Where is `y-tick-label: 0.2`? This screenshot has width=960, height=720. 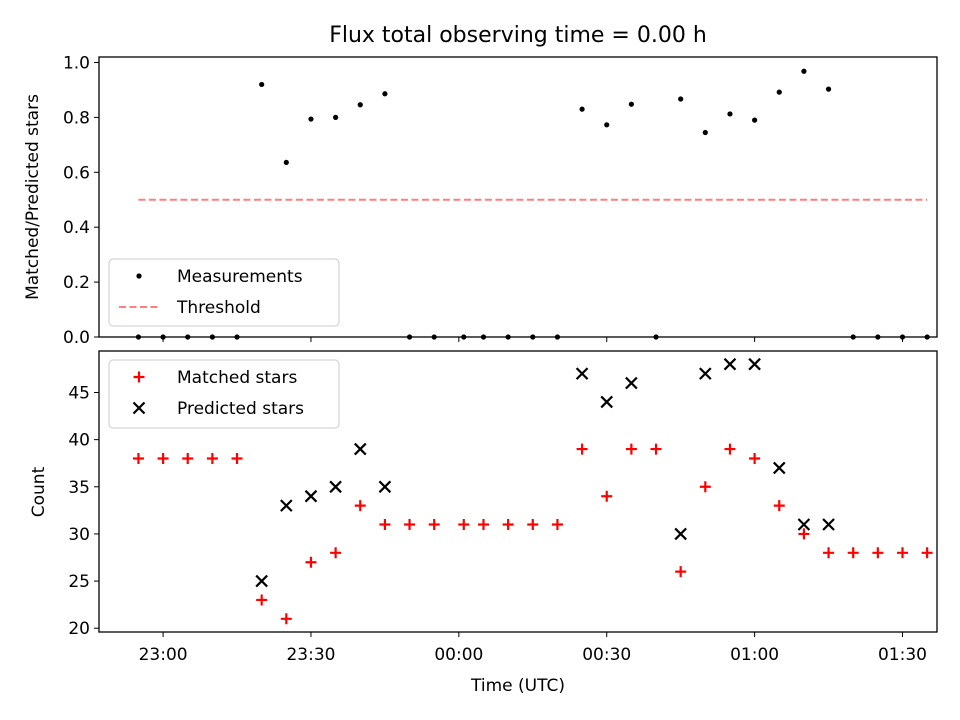
y-tick-label: 0.2 is located at coordinates (76, 283).